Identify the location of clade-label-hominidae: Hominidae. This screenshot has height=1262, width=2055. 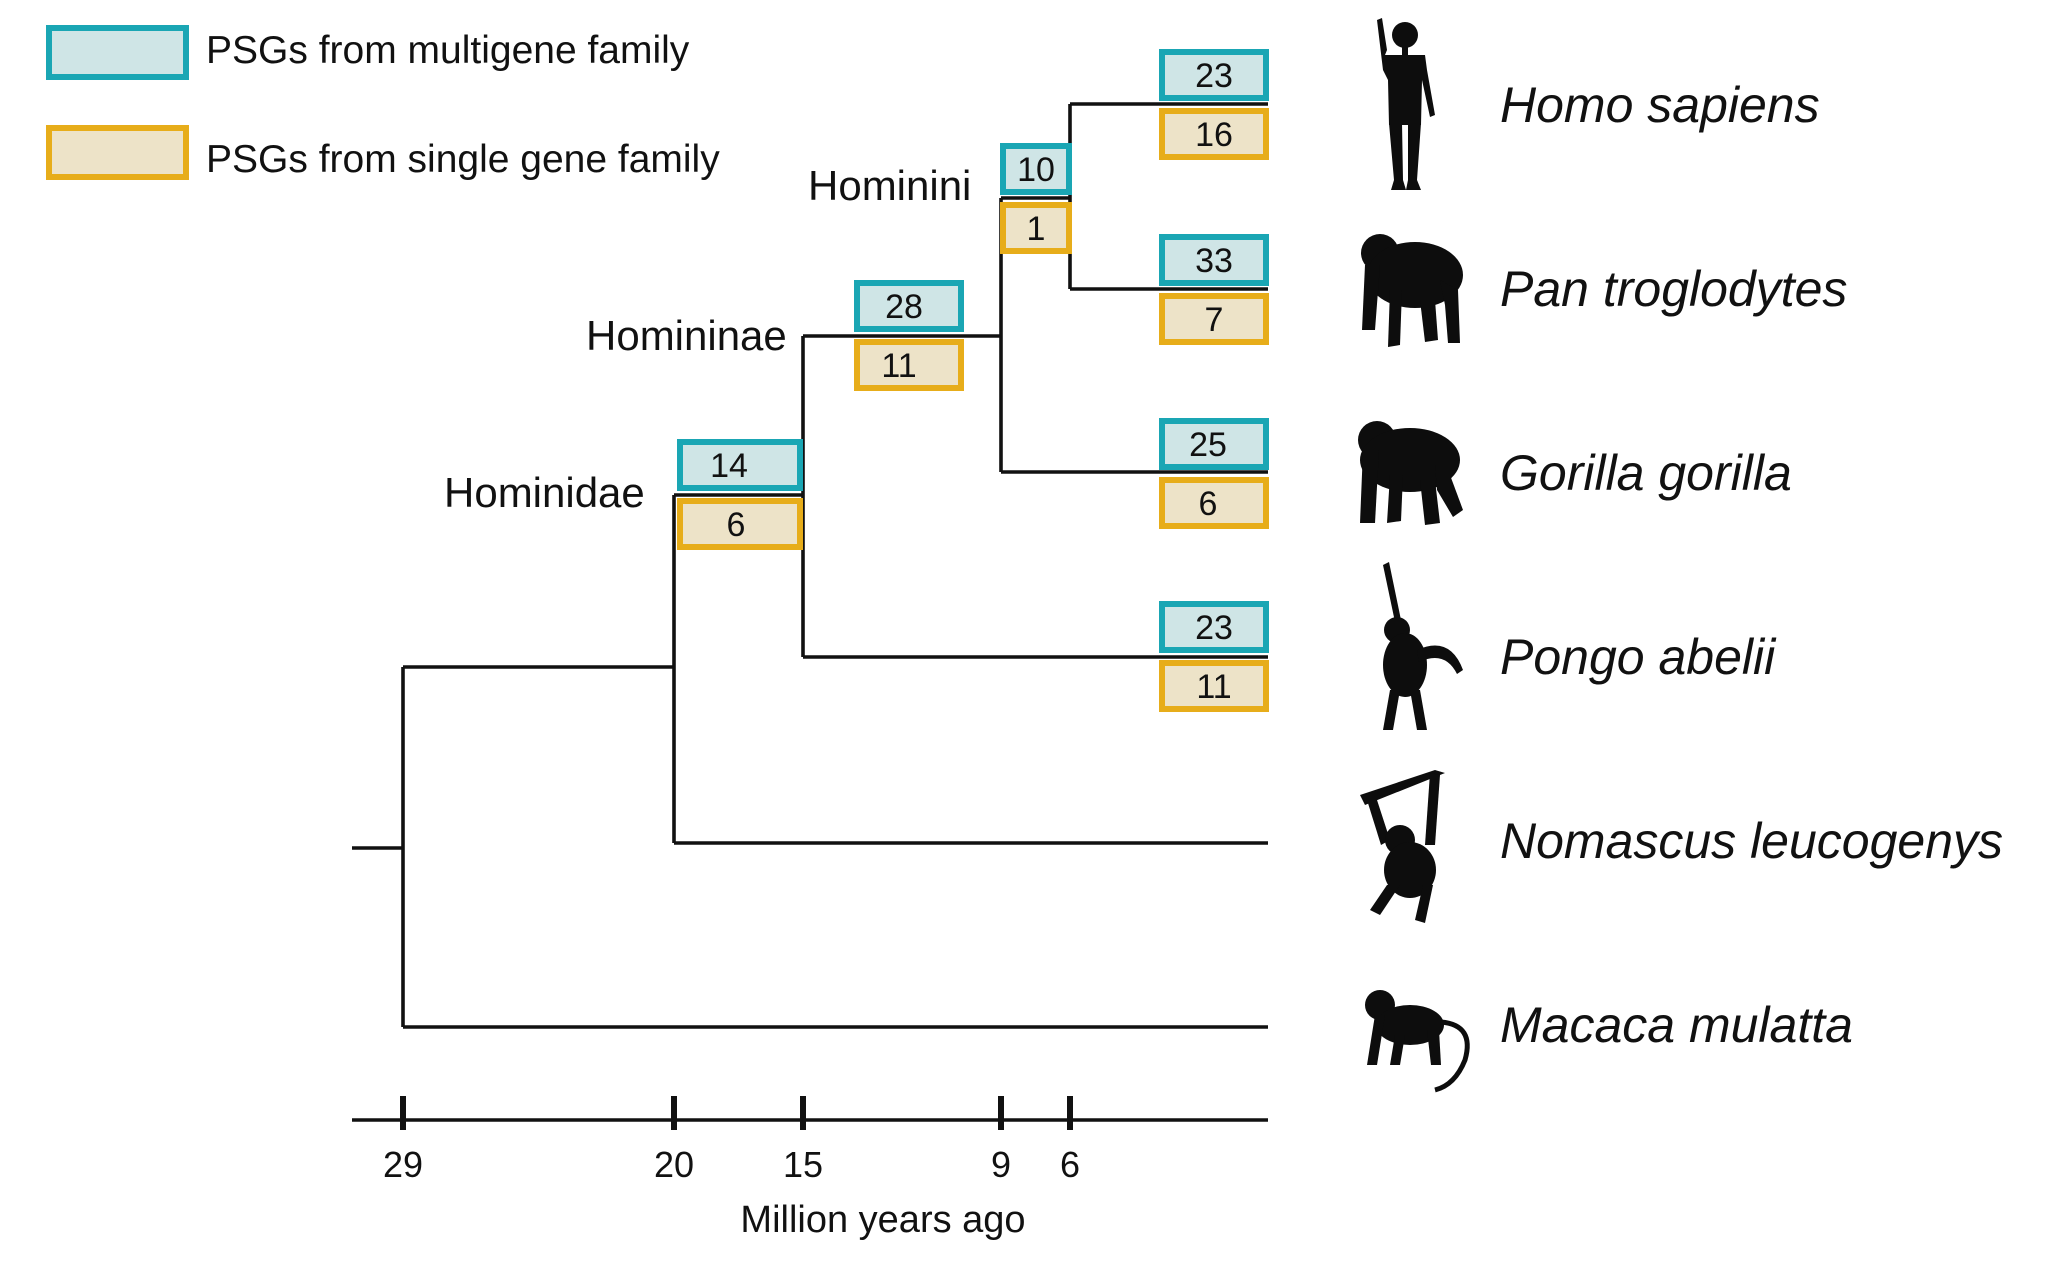
(544, 492).